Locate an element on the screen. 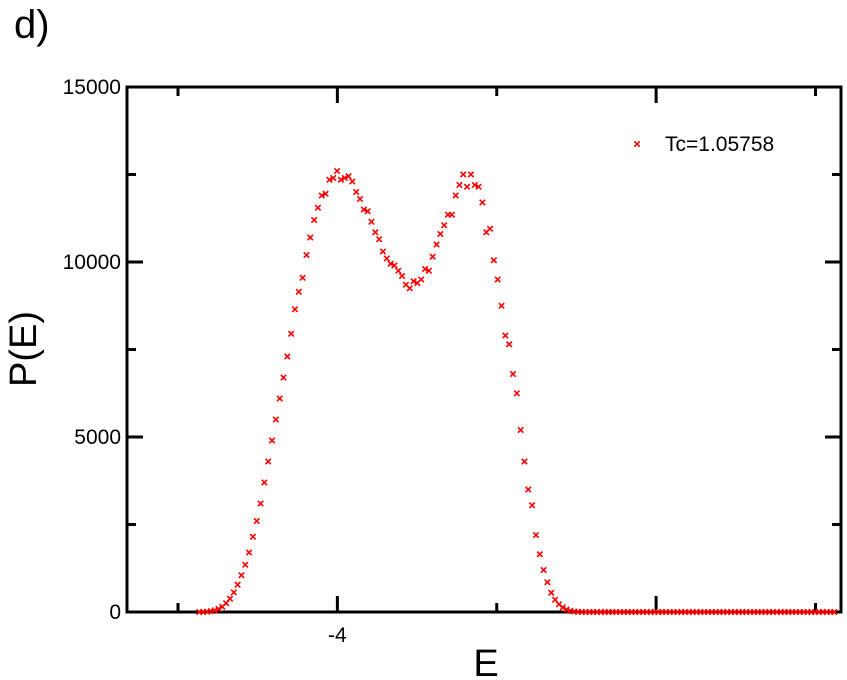 The height and width of the screenshot is (680, 847). y-tick-label: 0 is located at coordinates (115, 612).